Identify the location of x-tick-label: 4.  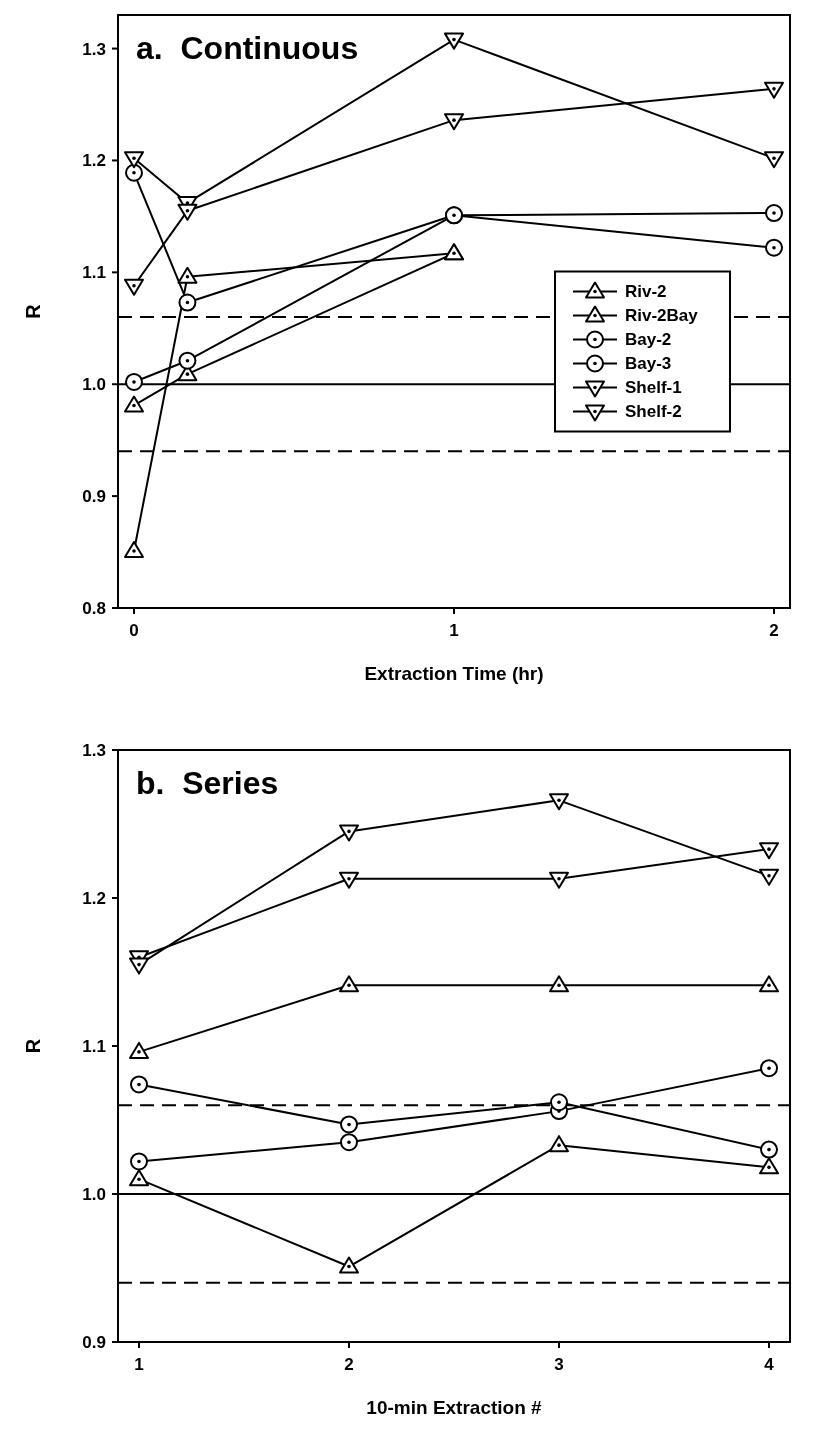
(769, 1364).